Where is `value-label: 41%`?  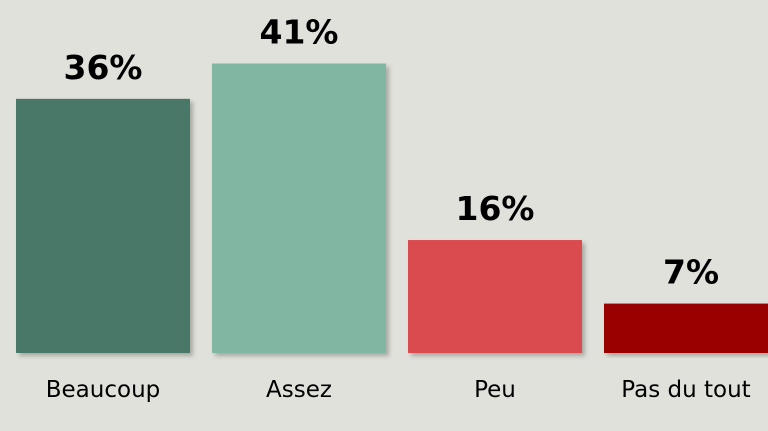 value-label: 41% is located at coordinates (299, 32).